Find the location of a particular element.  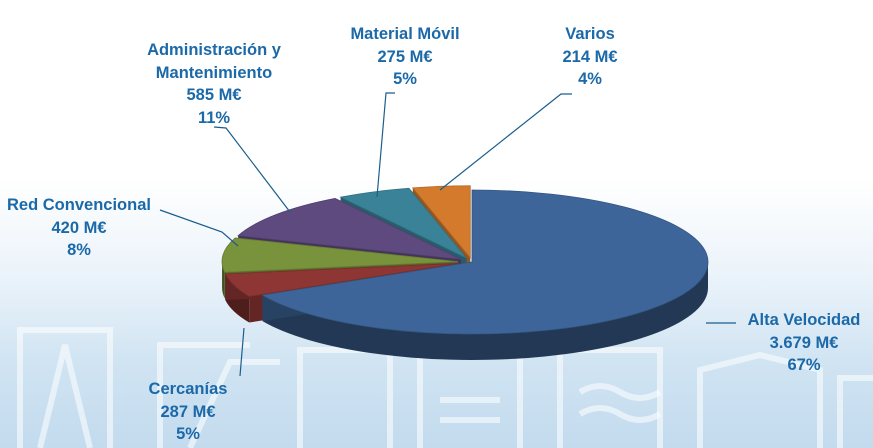

label-amount: 585 M€ is located at coordinates (214, 95).